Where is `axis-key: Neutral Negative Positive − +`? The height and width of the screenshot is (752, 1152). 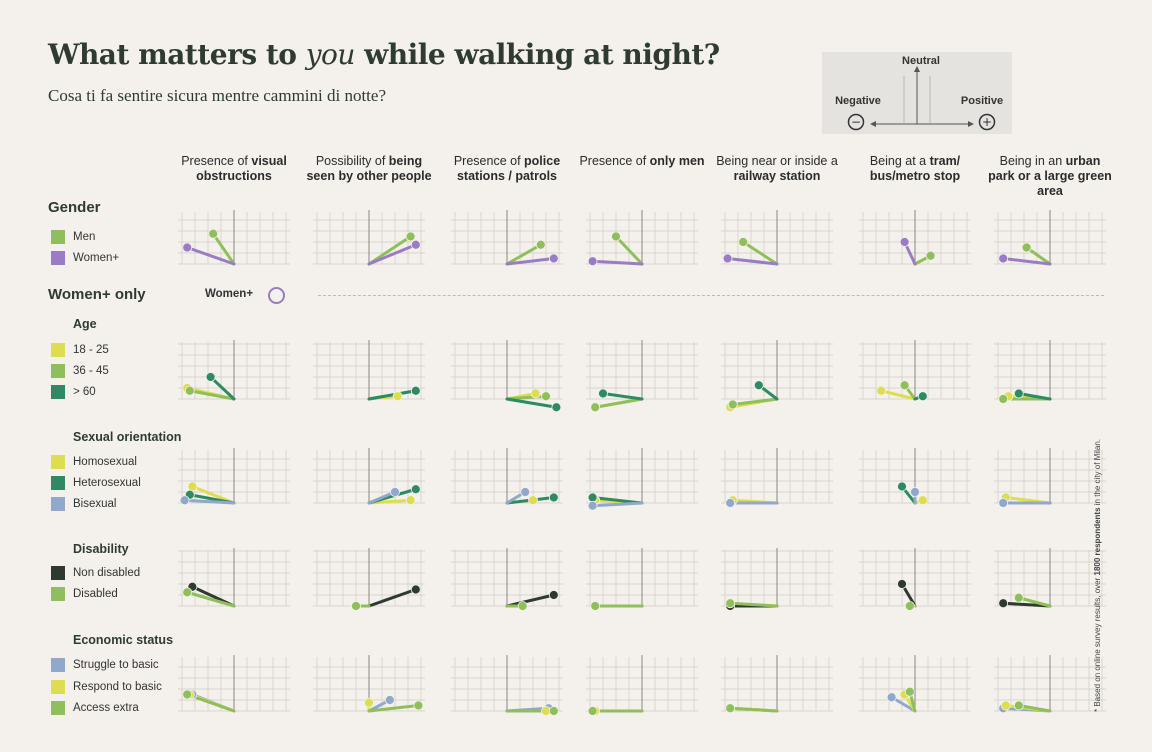
axis-key: Neutral Negative Positive − + is located at coordinates (917, 93).